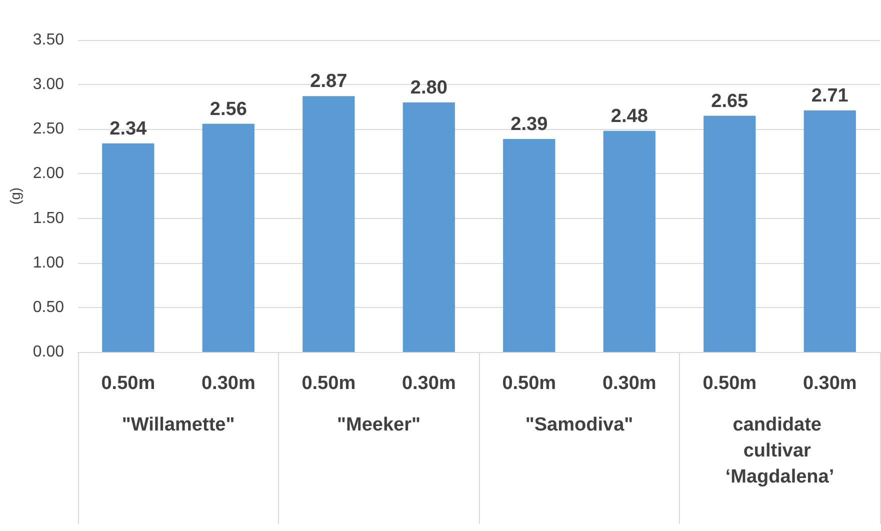  What do you see at coordinates (629, 116) in the screenshot?
I see `data-label: 2.48` at bounding box center [629, 116].